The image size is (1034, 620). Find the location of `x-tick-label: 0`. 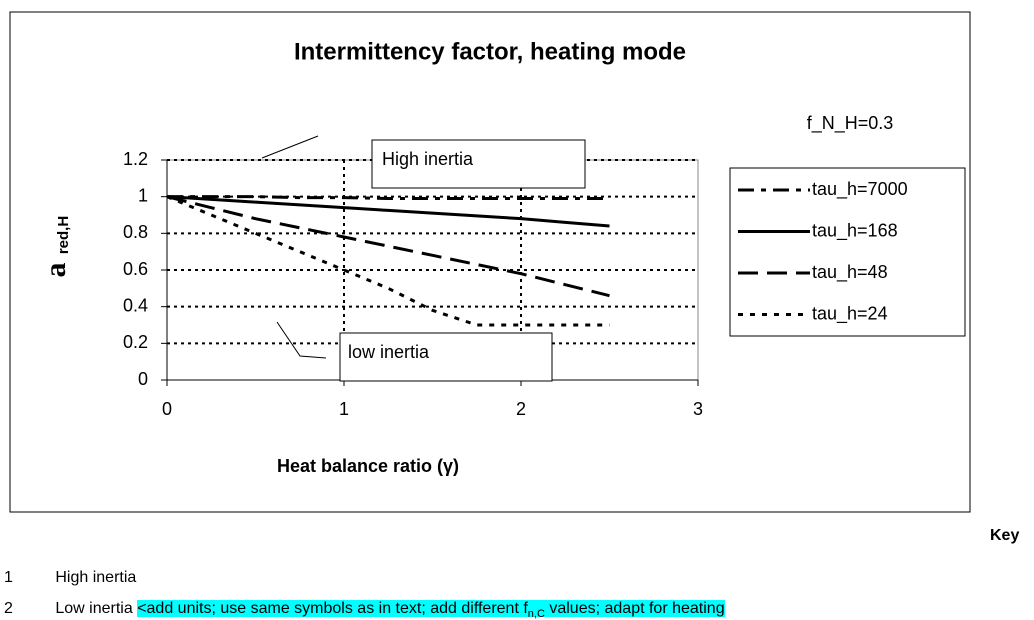

x-tick-label: 0 is located at coordinates (167, 409).